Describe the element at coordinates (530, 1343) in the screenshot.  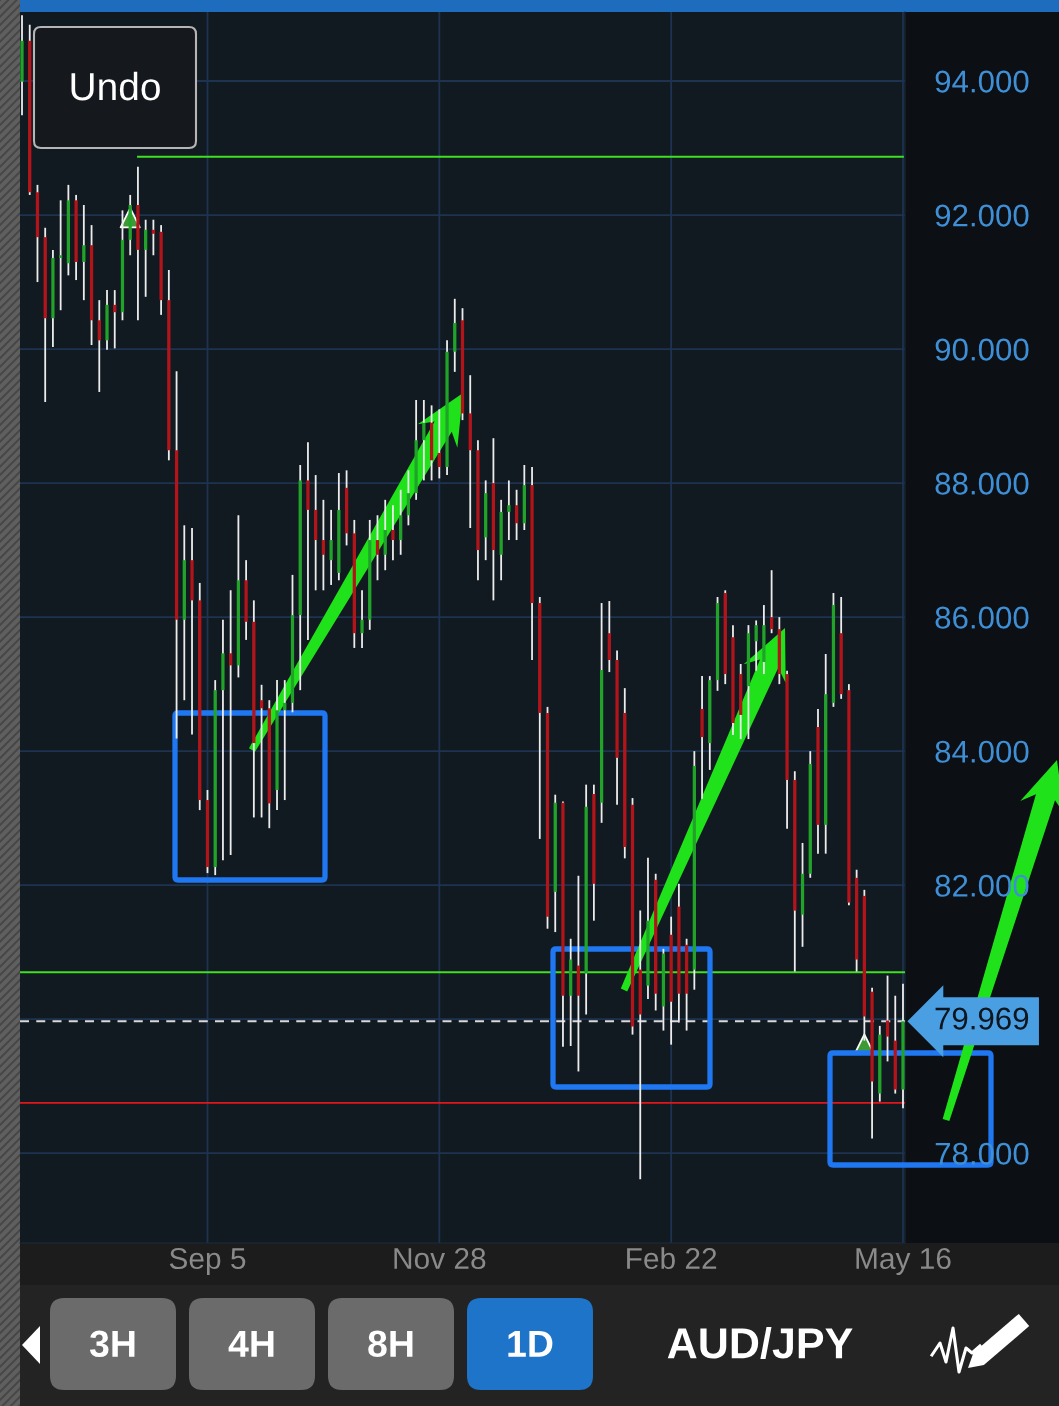
I see `text: 1D` at that location.